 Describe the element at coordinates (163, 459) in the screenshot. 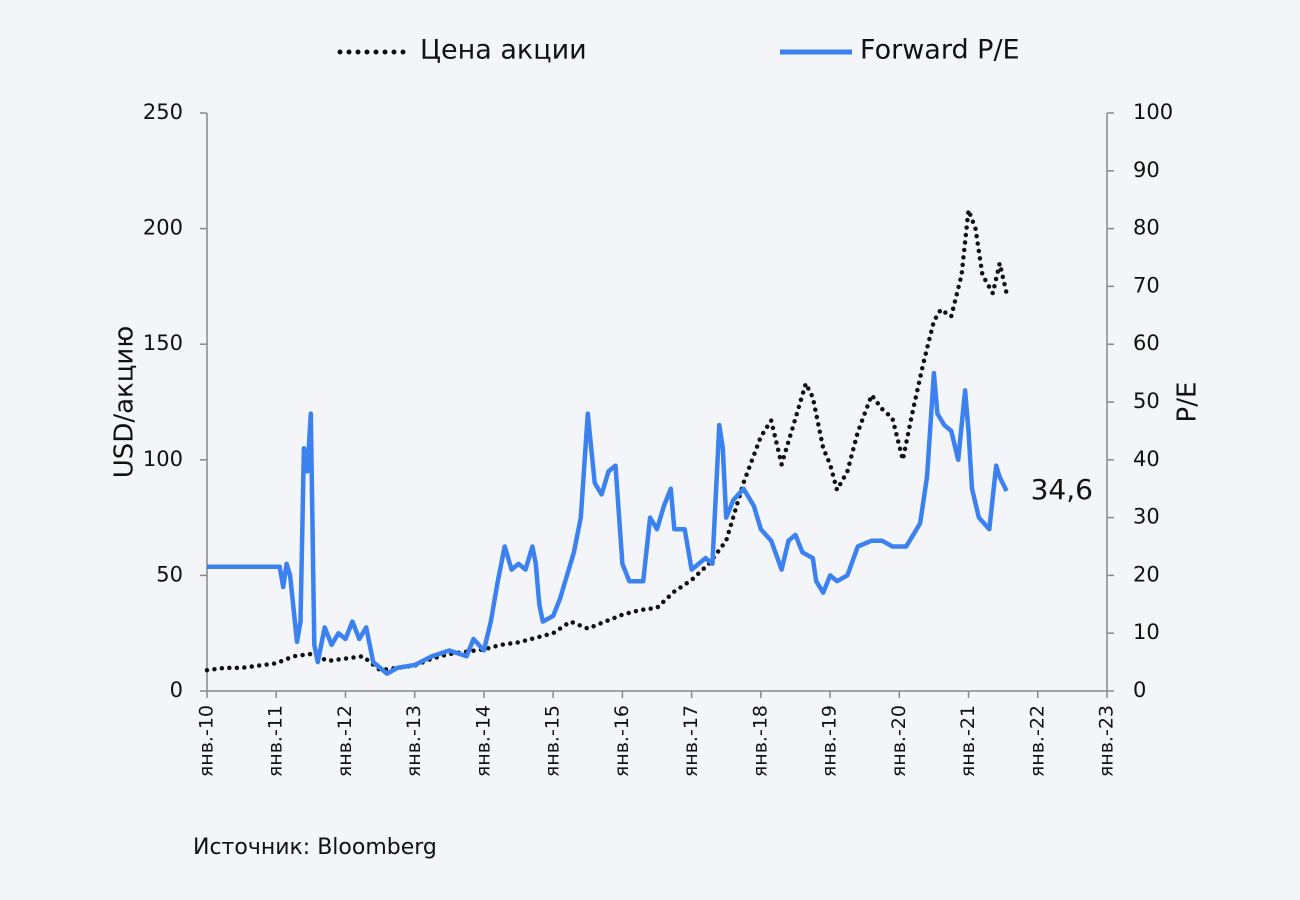

I see `y-tick-label: 100` at that location.